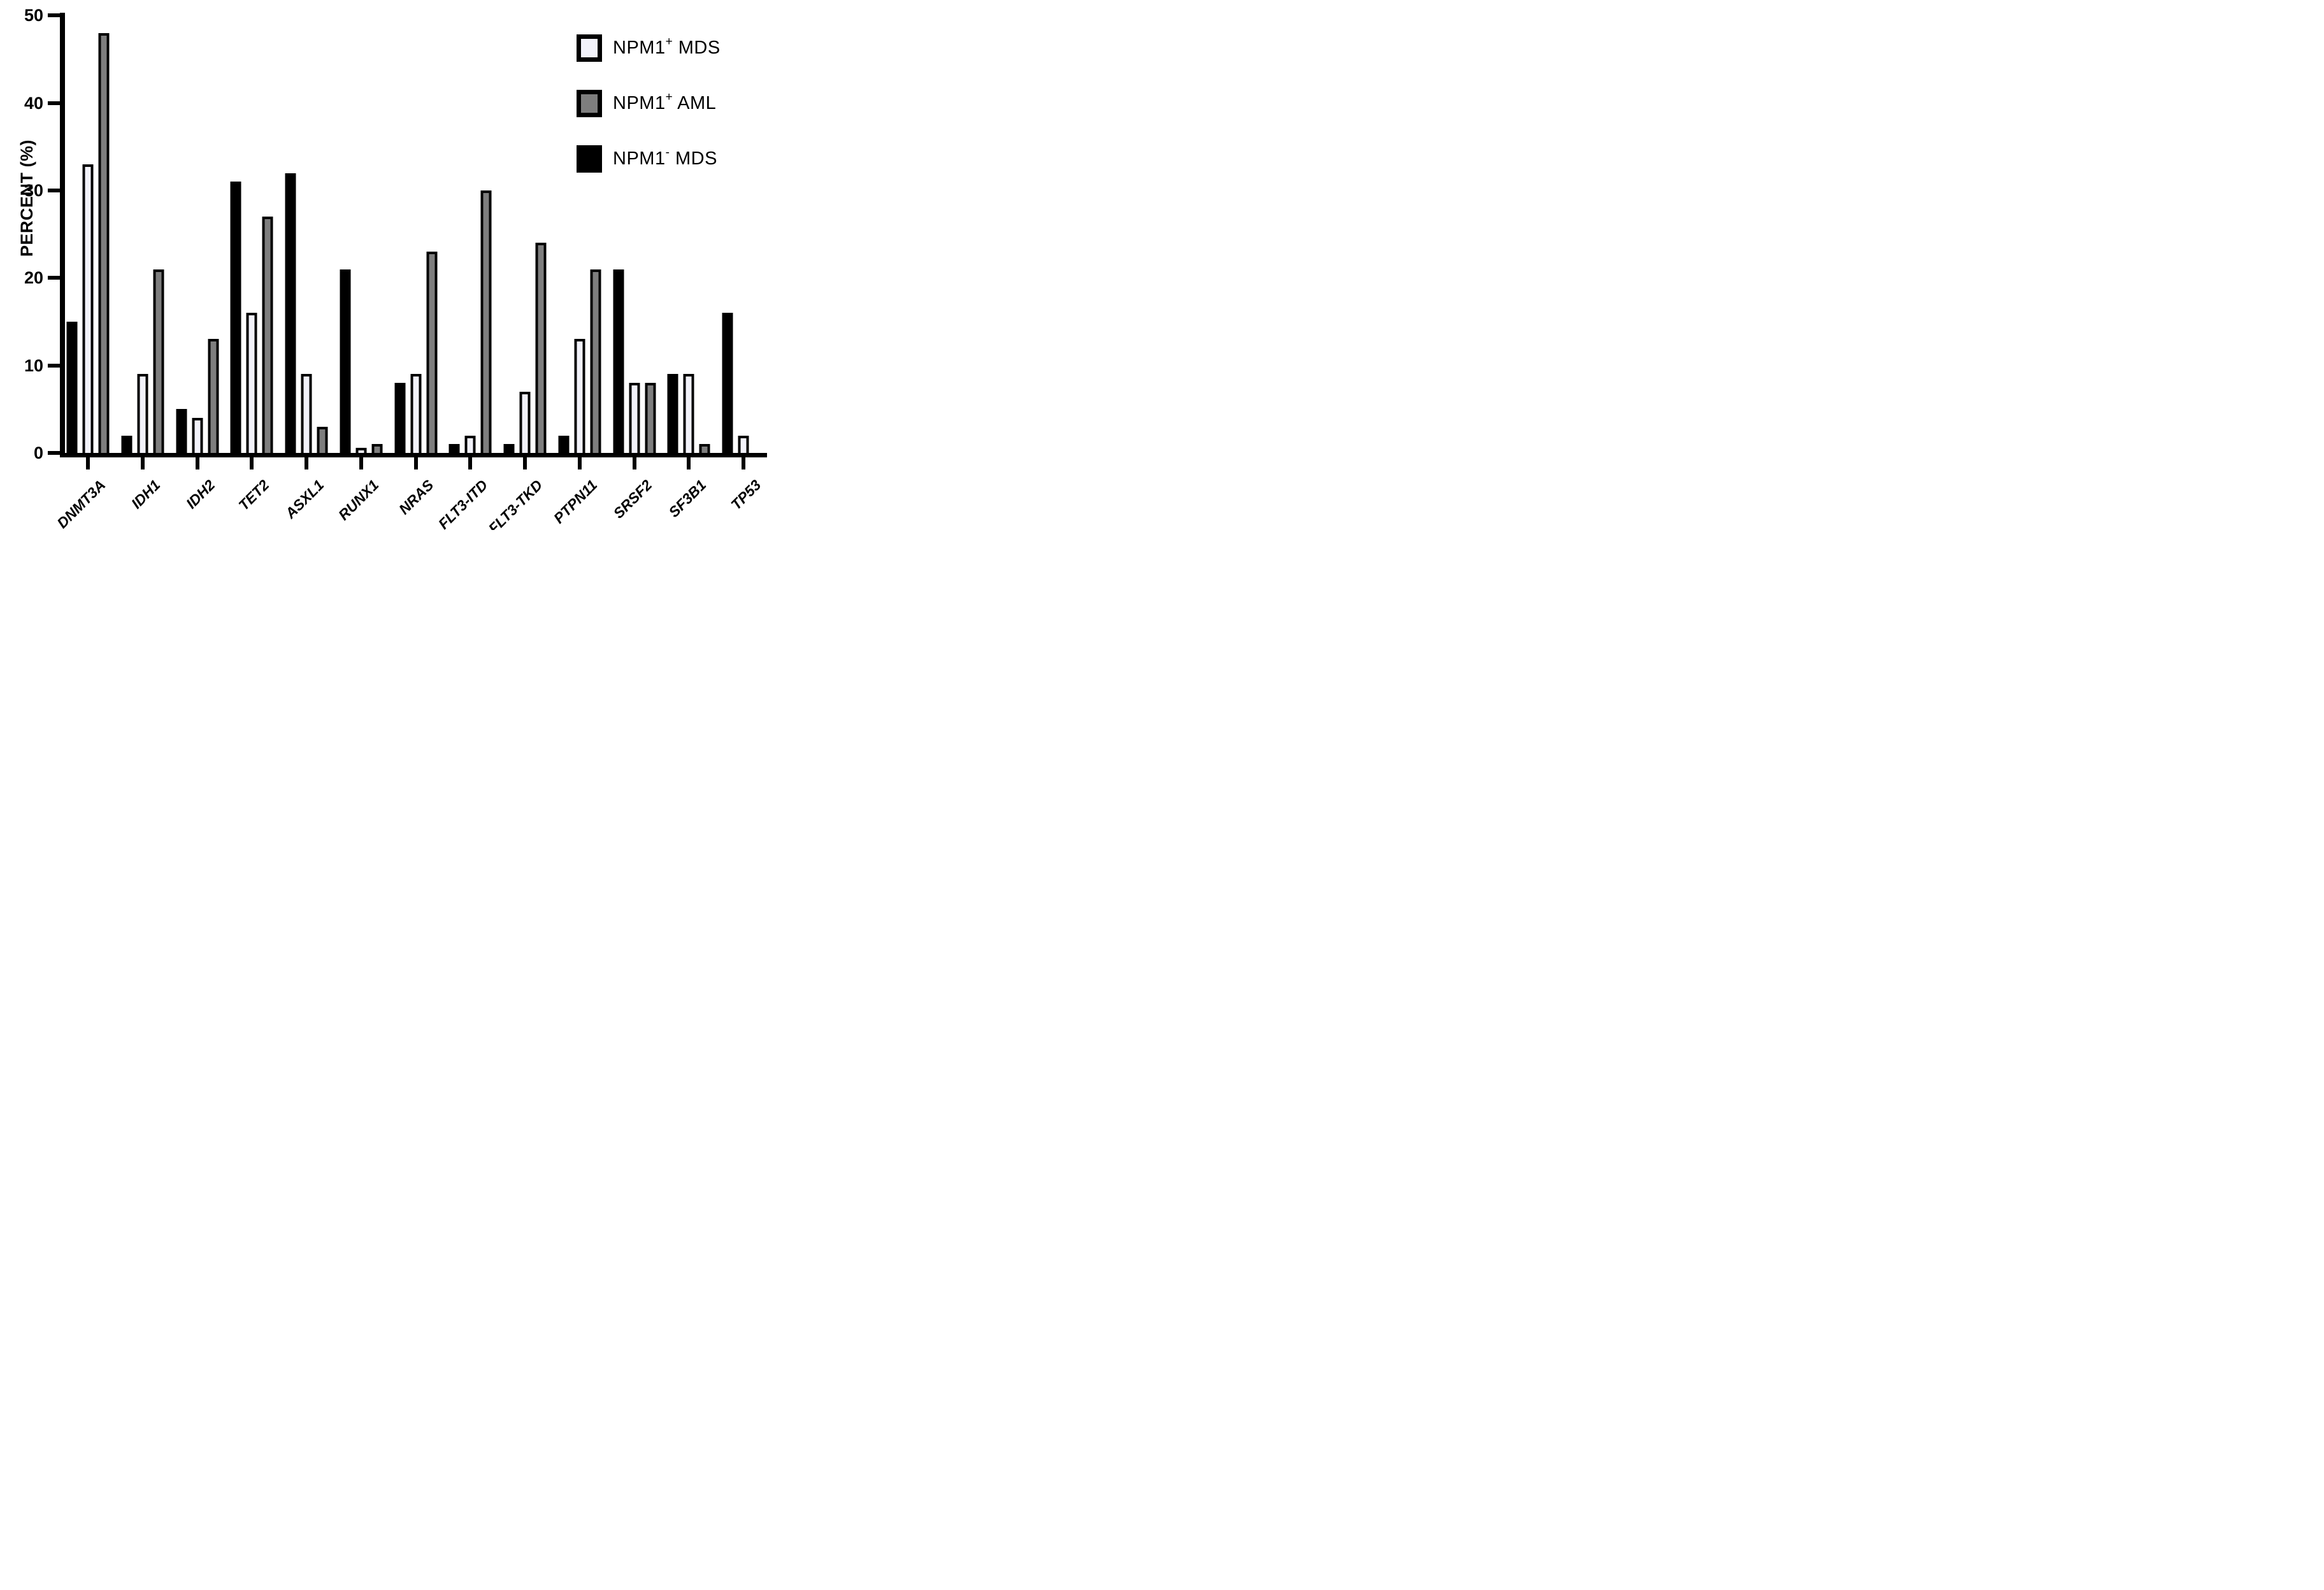 Image resolution: width=2324 pixels, height=1590 pixels. What do you see at coordinates (667, 46) in the screenshot?
I see `legend-label-npm1_pos_mds: NPM1+ MDS` at bounding box center [667, 46].